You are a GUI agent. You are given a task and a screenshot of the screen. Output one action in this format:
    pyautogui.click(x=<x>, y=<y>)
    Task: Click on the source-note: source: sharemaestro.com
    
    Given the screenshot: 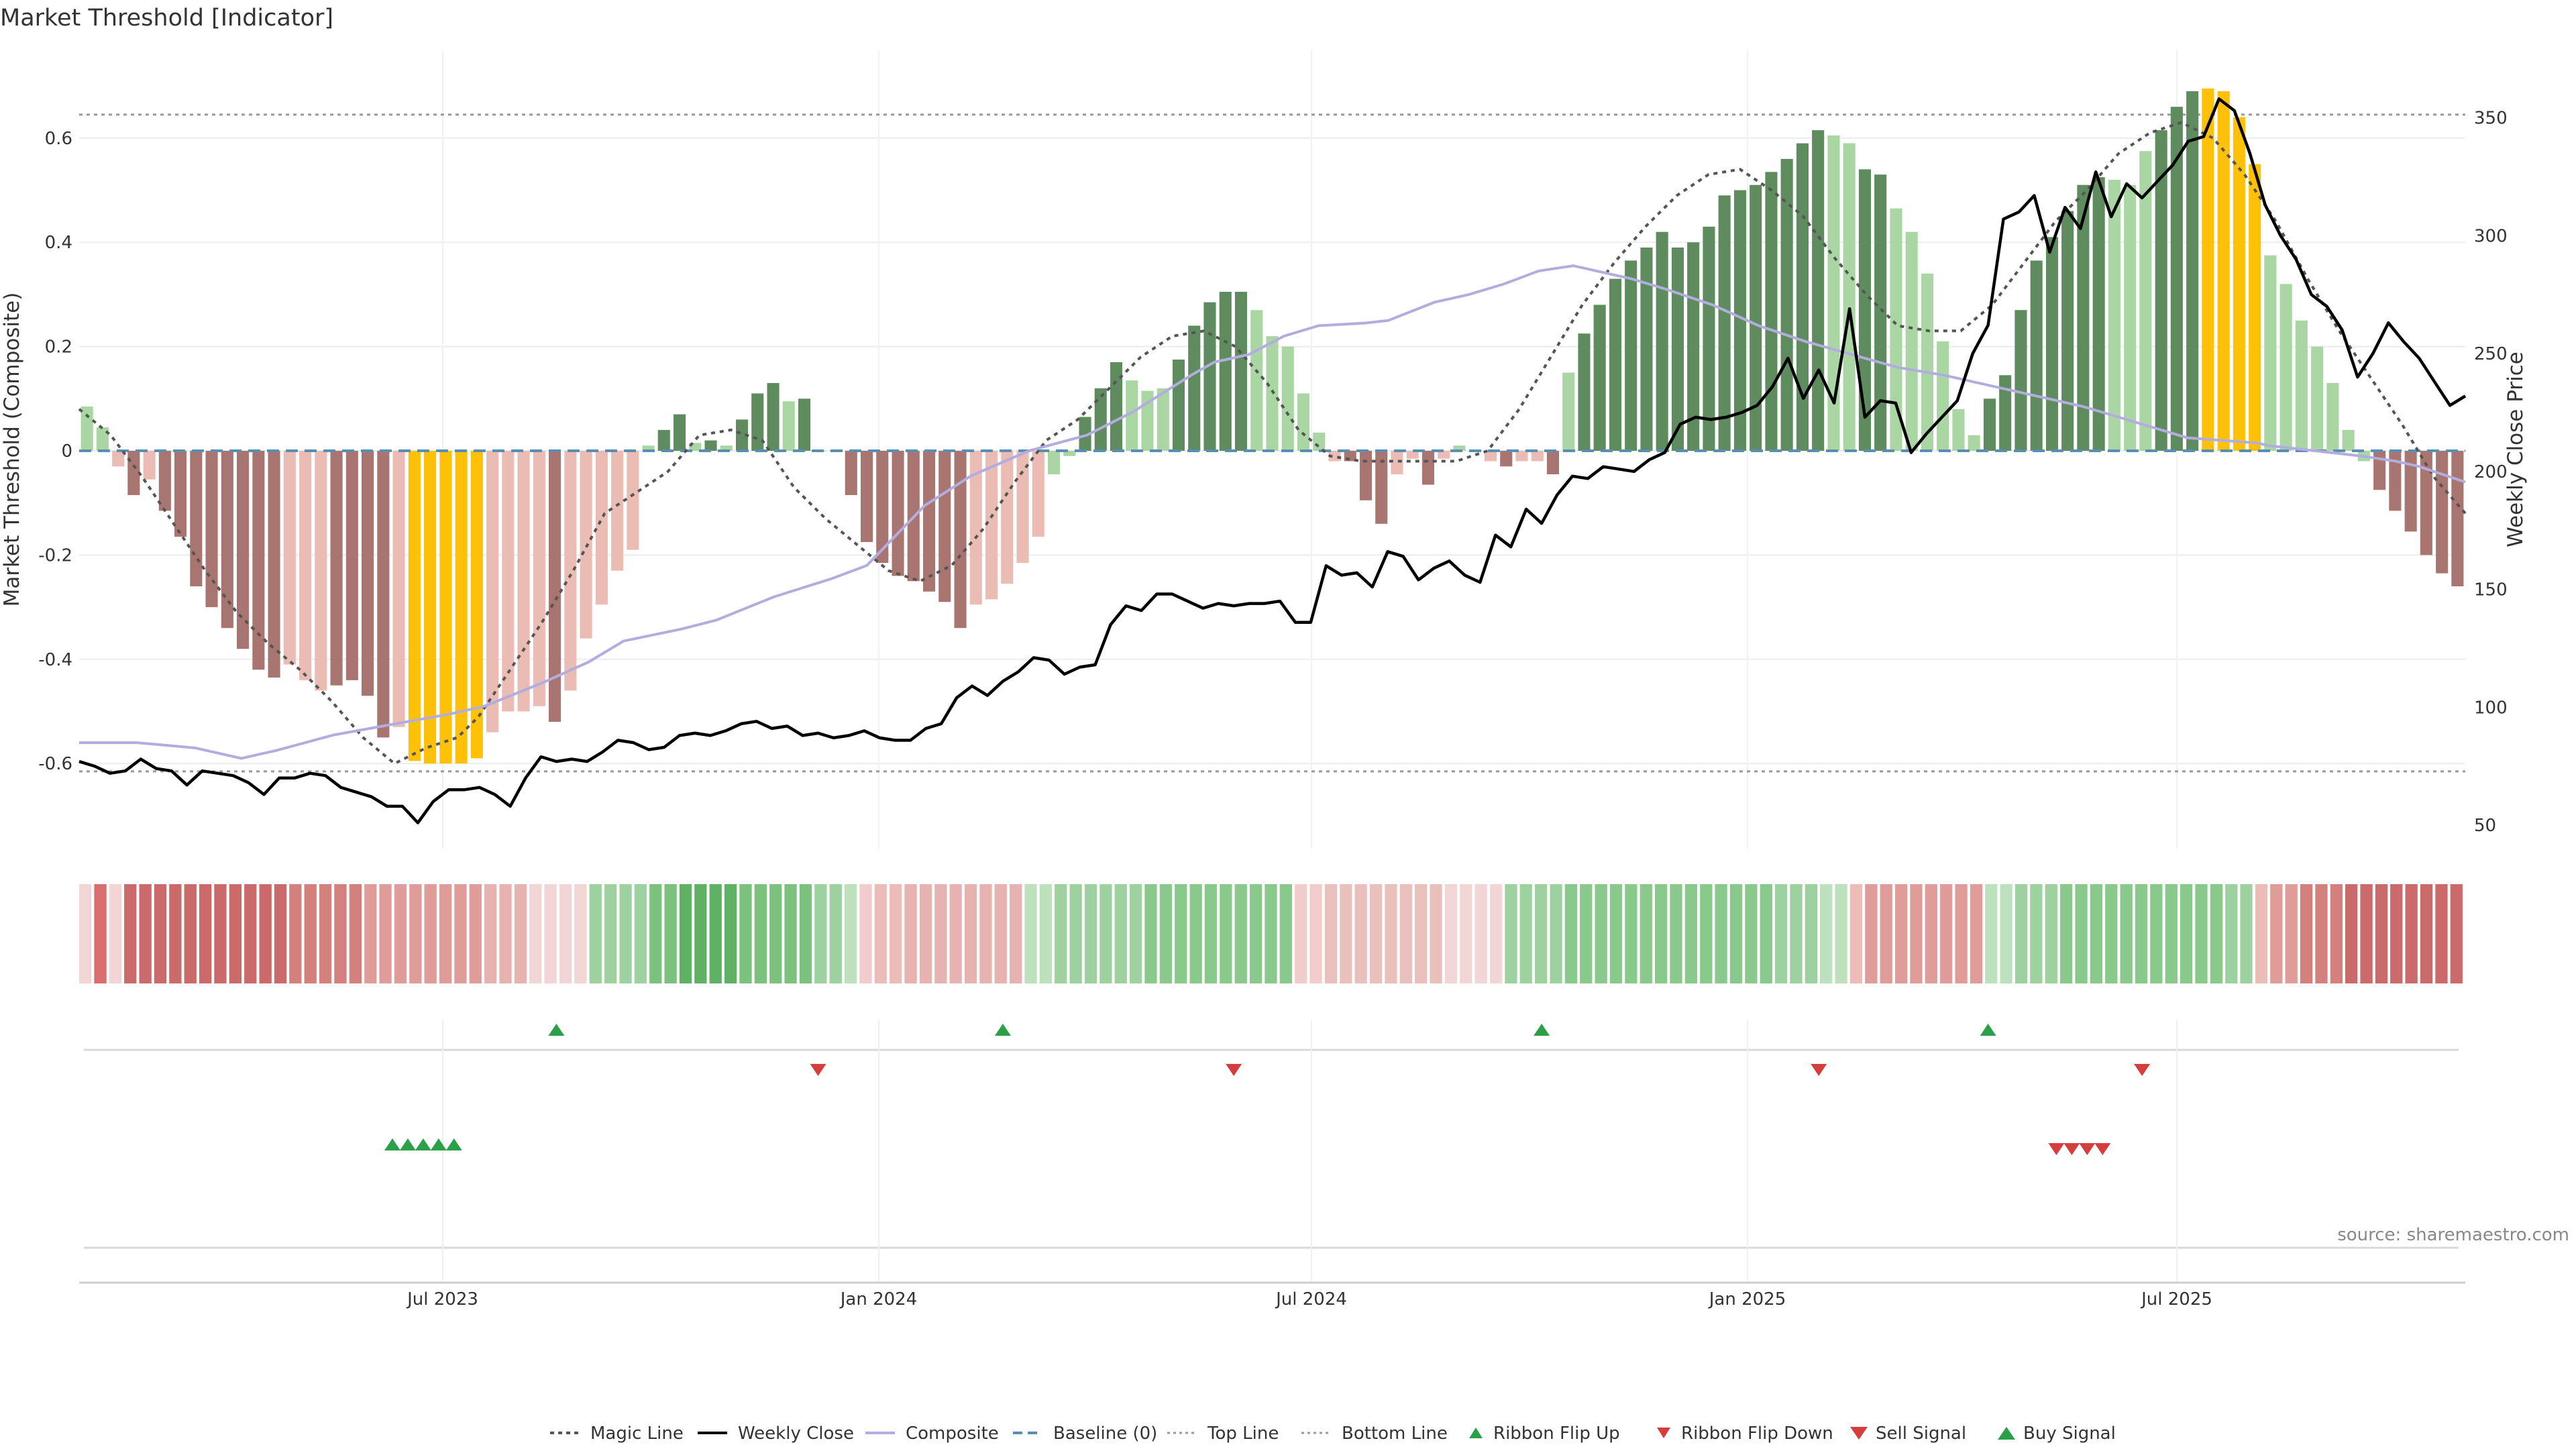 What is the action you would take?
    pyautogui.click(x=2453, y=1235)
    